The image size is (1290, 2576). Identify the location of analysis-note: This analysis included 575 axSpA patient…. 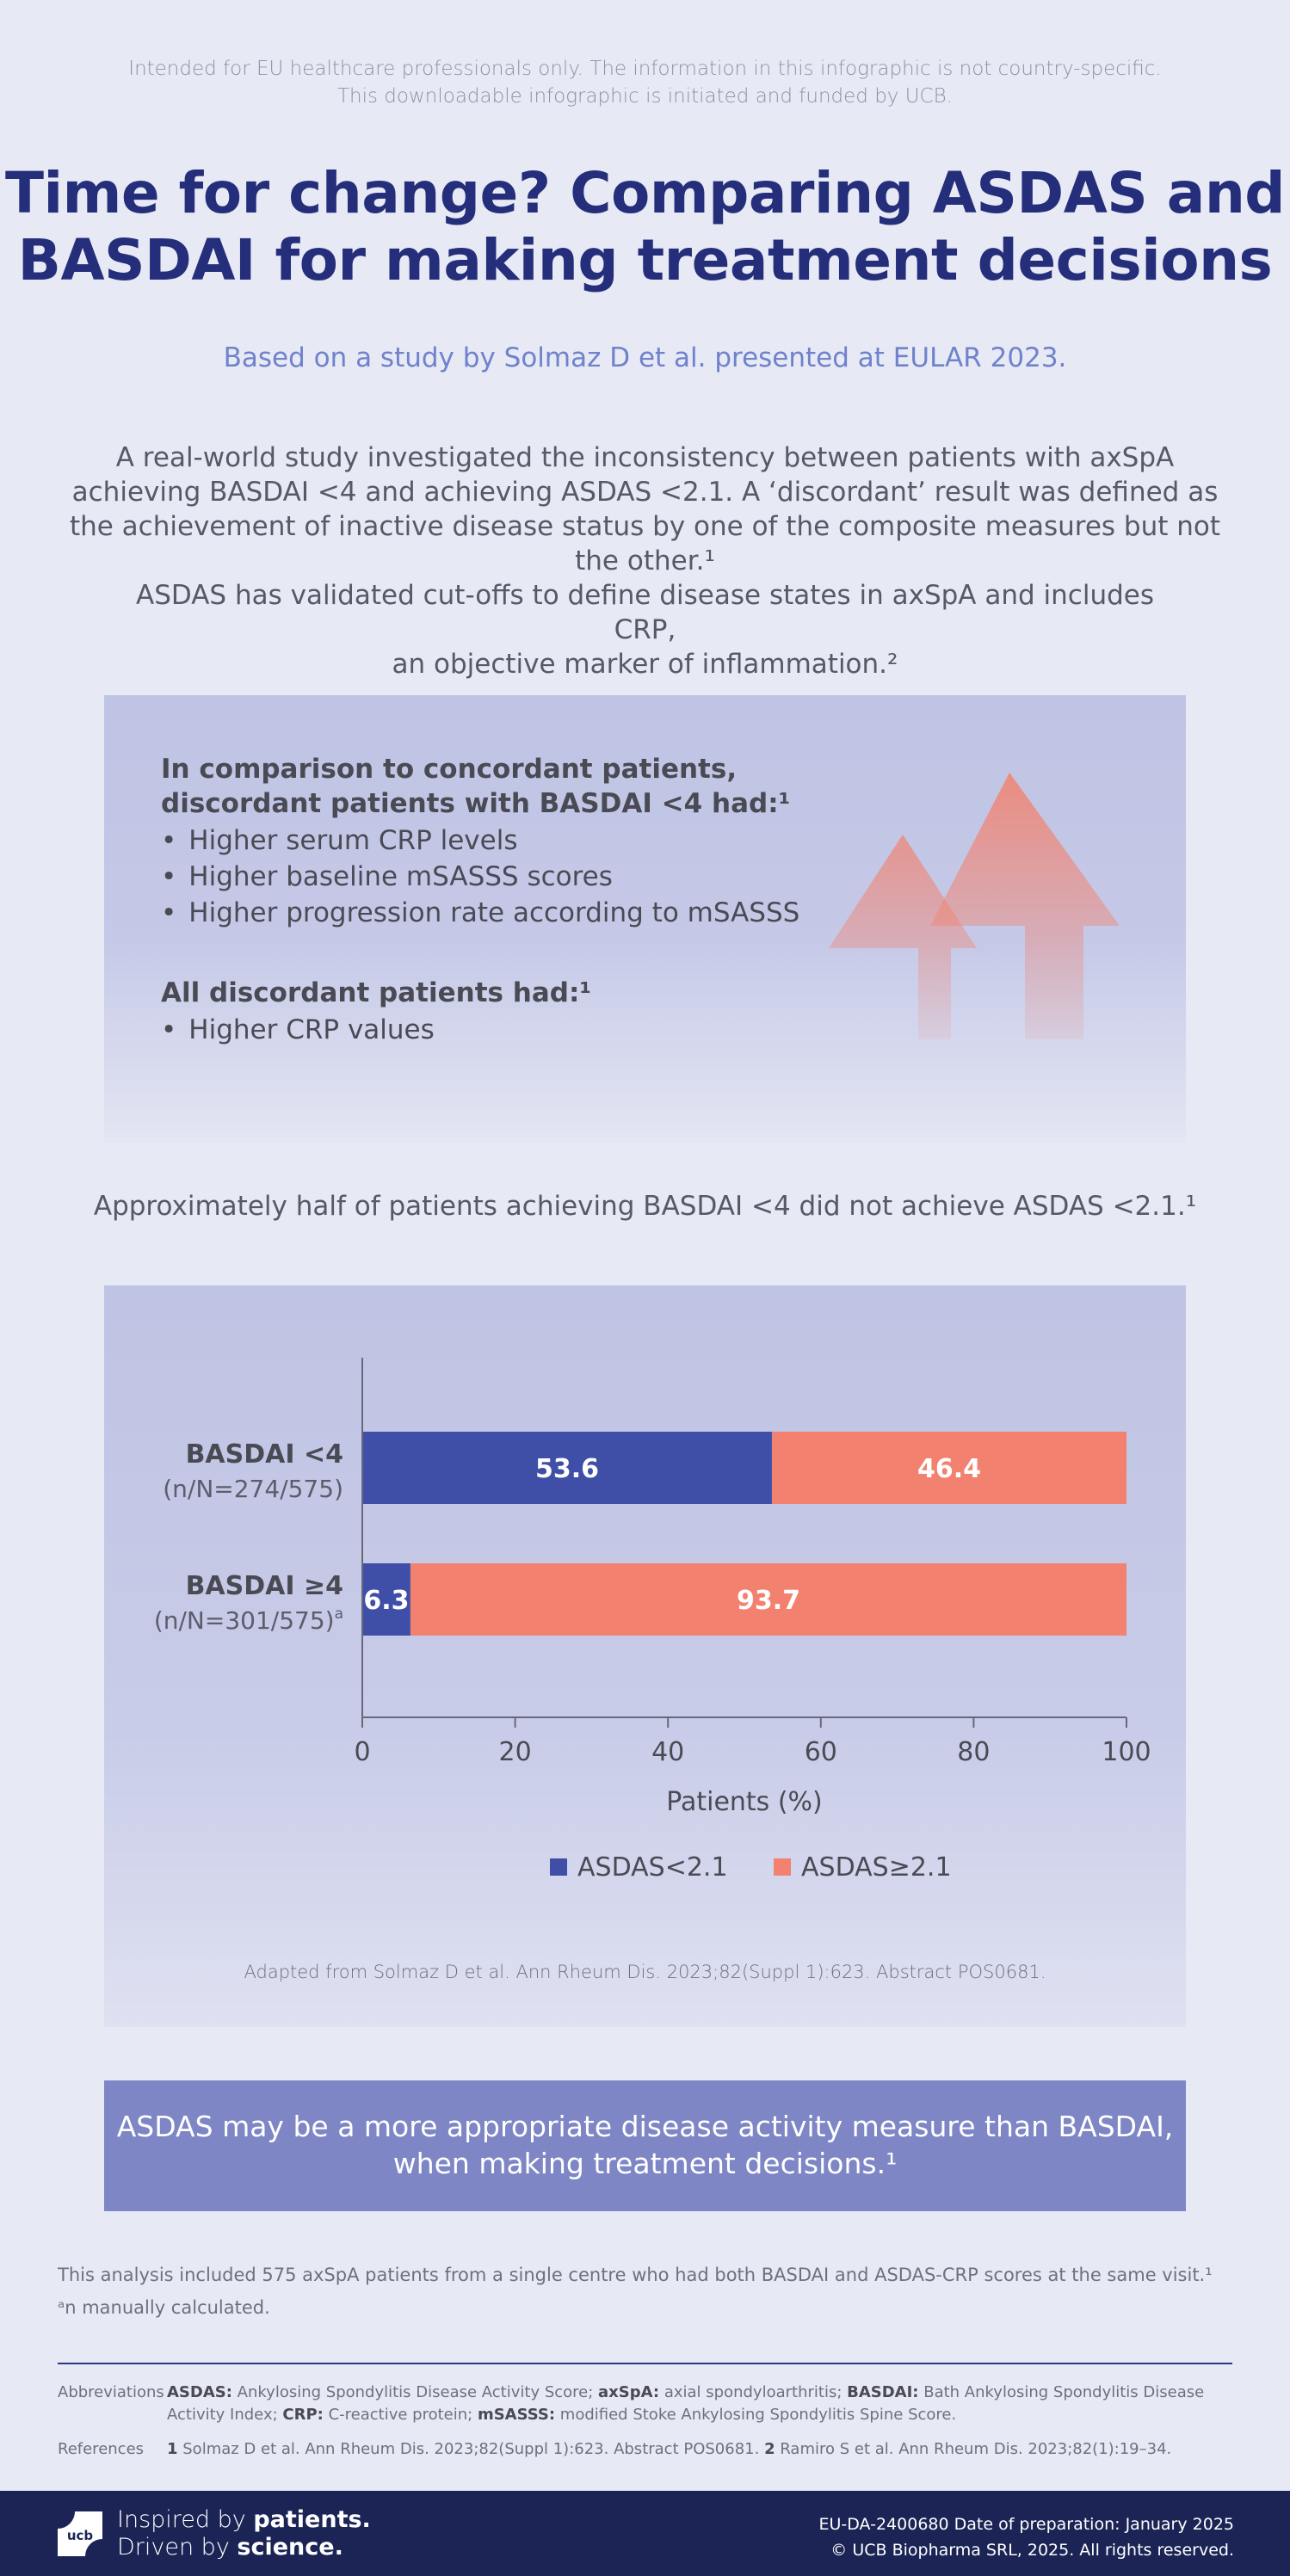
(635, 2275).